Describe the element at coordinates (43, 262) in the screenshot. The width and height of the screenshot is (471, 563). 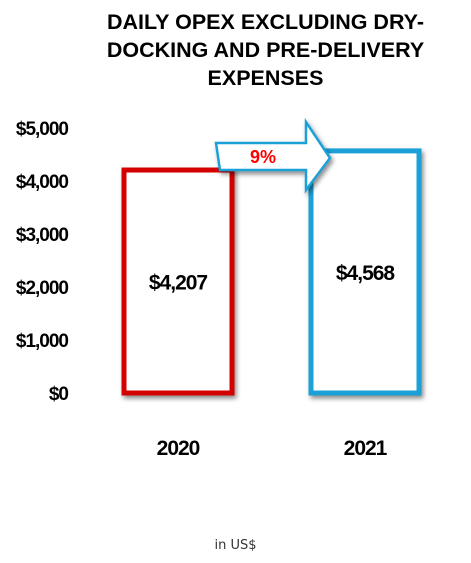
I see `y-axis: $0 $1,000 $2,000 $3,000 $4,000 $5,000` at that location.